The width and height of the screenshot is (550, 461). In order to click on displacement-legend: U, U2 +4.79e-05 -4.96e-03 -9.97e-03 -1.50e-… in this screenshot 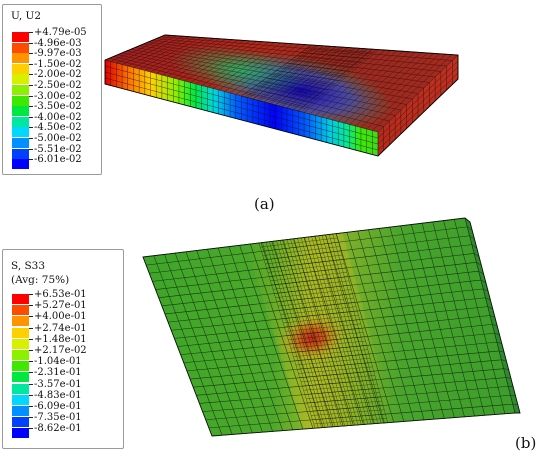, I will do `click(52, 89)`.